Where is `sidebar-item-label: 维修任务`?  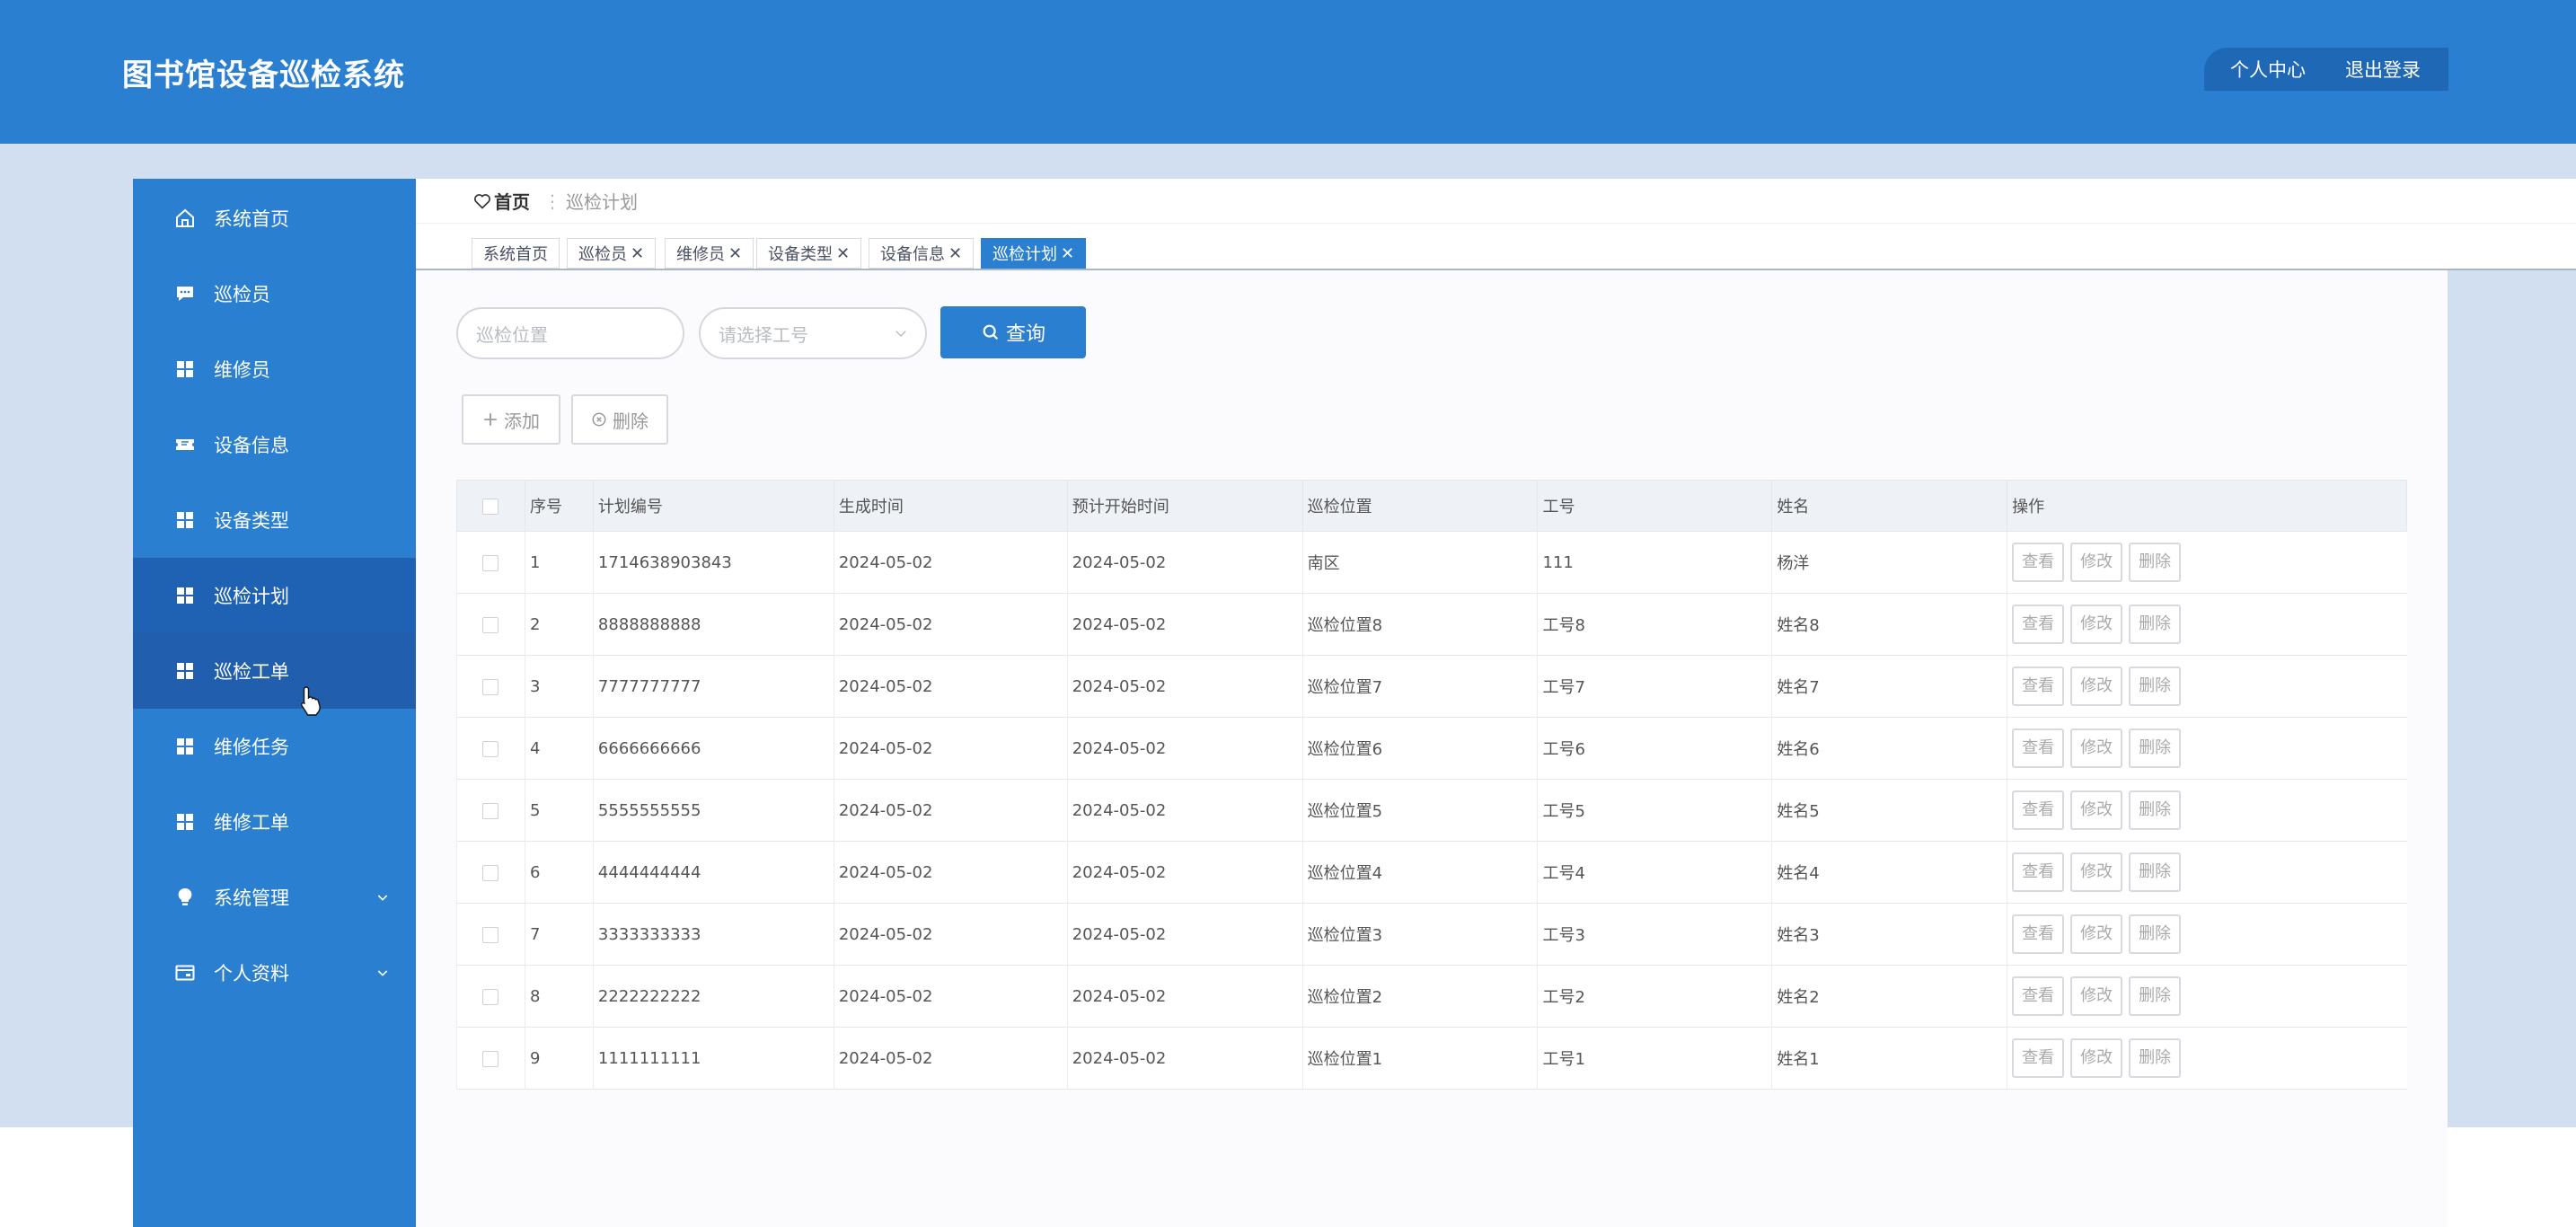
sidebar-item-label: 维修任务 is located at coordinates (251, 747).